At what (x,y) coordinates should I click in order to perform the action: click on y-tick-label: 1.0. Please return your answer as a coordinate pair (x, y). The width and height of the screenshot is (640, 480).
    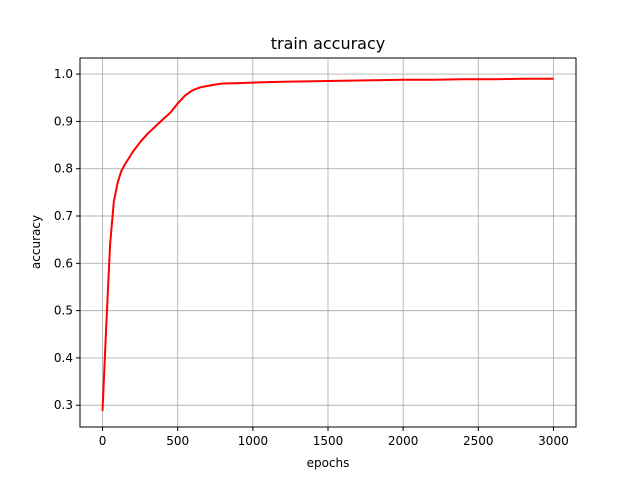
    Looking at the image, I should click on (63, 74).